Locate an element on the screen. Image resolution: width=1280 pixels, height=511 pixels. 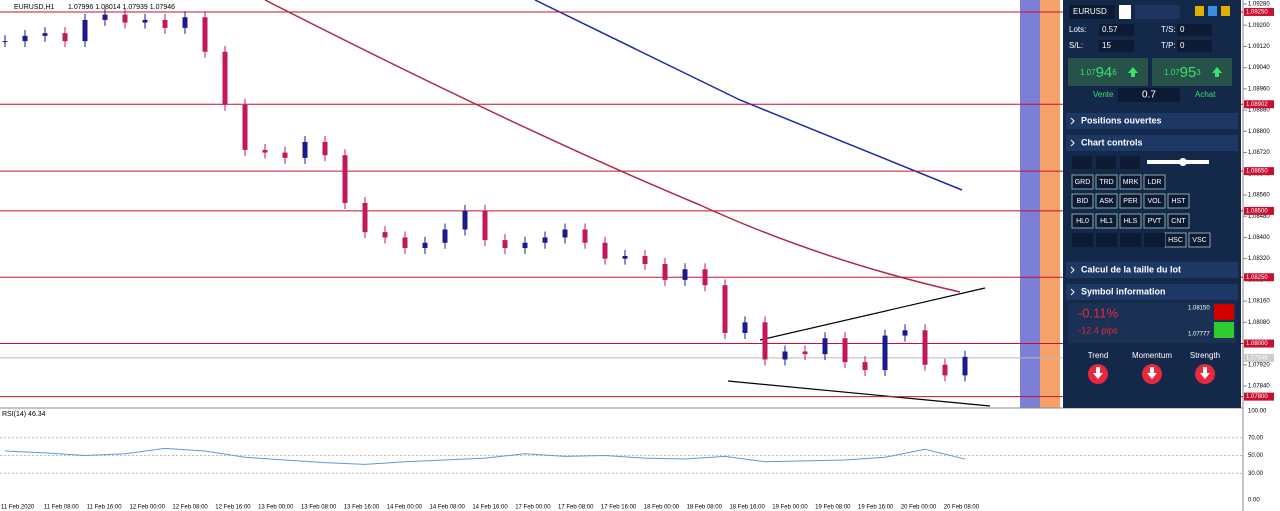
price-tick-label: 1.08320 is located at coordinates (1259, 259).